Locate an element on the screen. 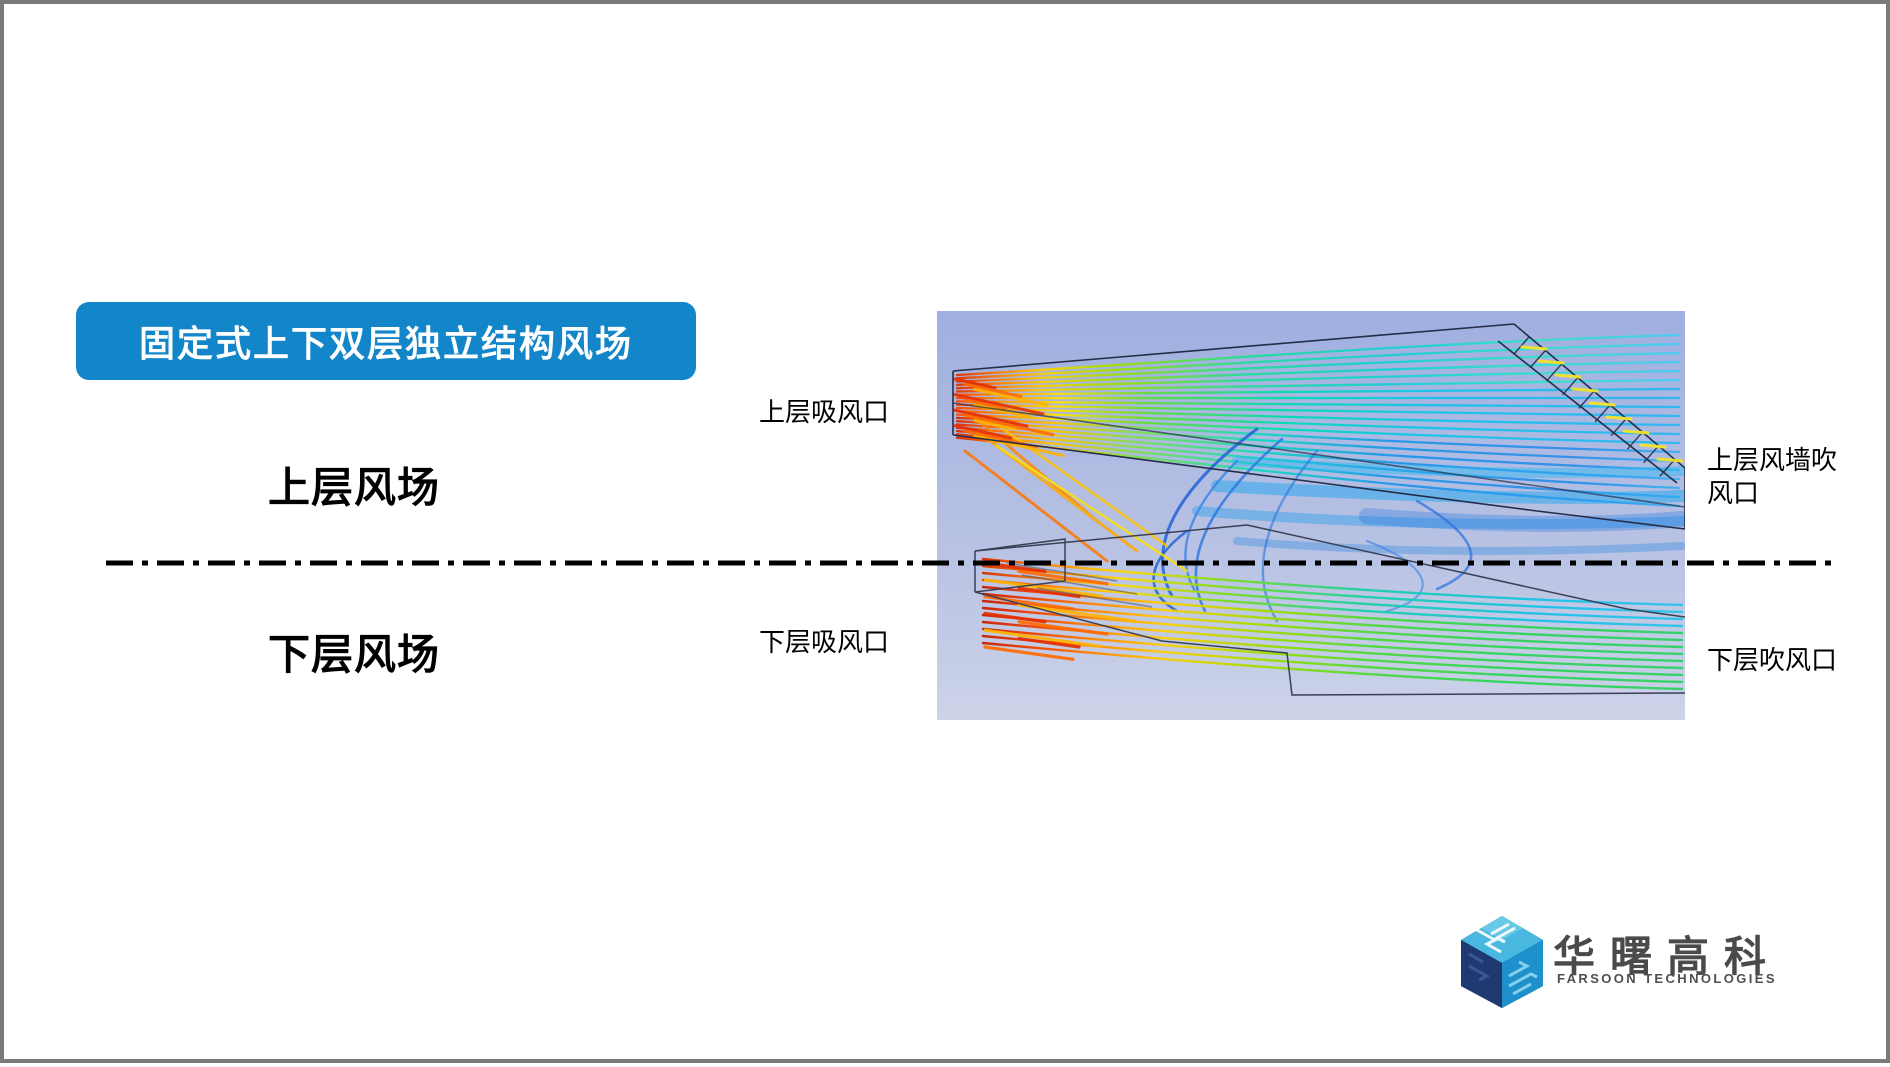  lower-inlet-red-cluster is located at coordinates (1060, 611).